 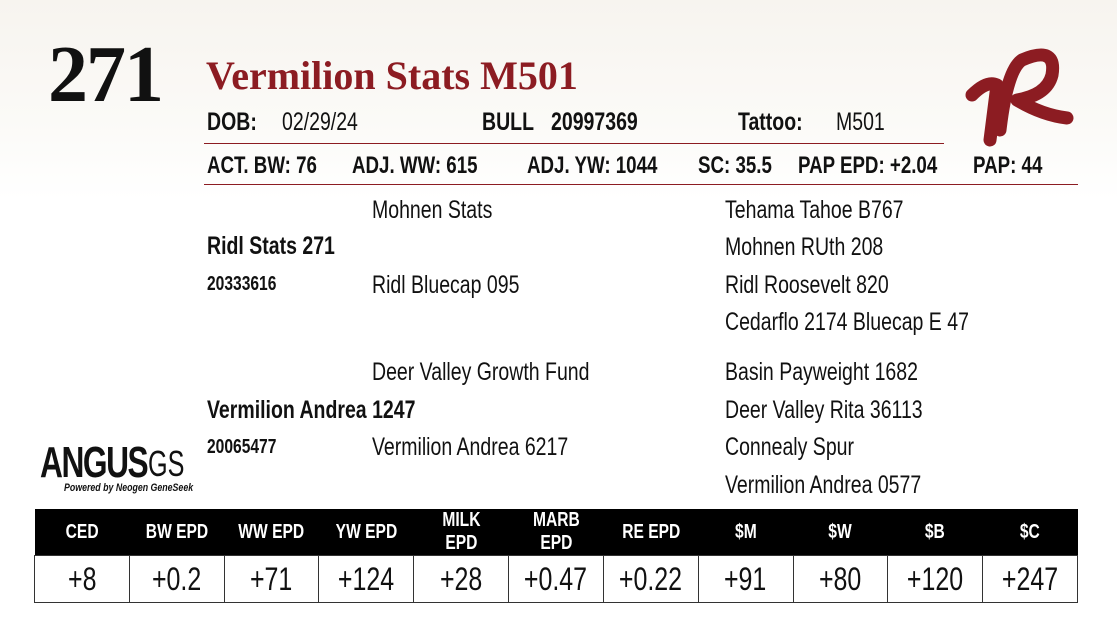 What do you see at coordinates (935, 532) in the screenshot?
I see `epd-header: $B` at bounding box center [935, 532].